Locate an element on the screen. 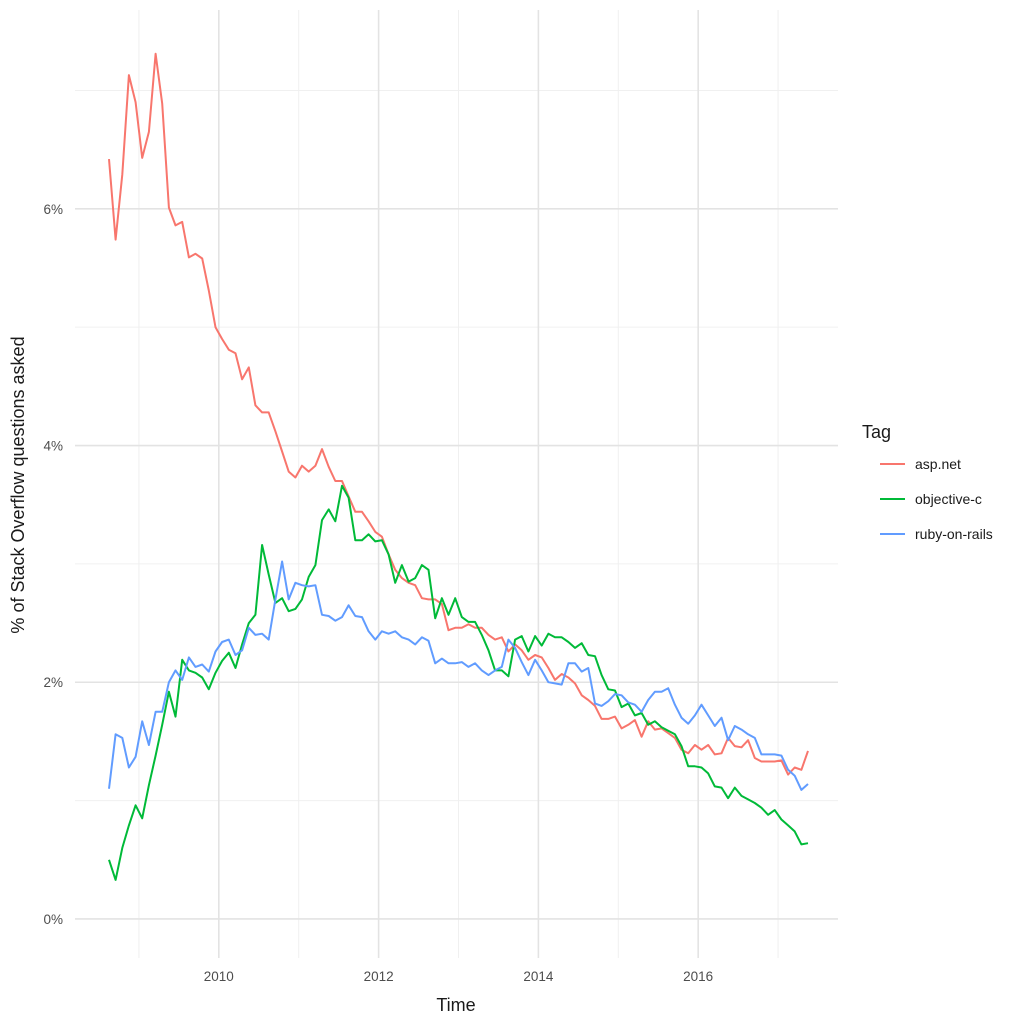 The width and height of the screenshot is (1024, 1024). y-tick-label: 4% is located at coordinates (53, 446).